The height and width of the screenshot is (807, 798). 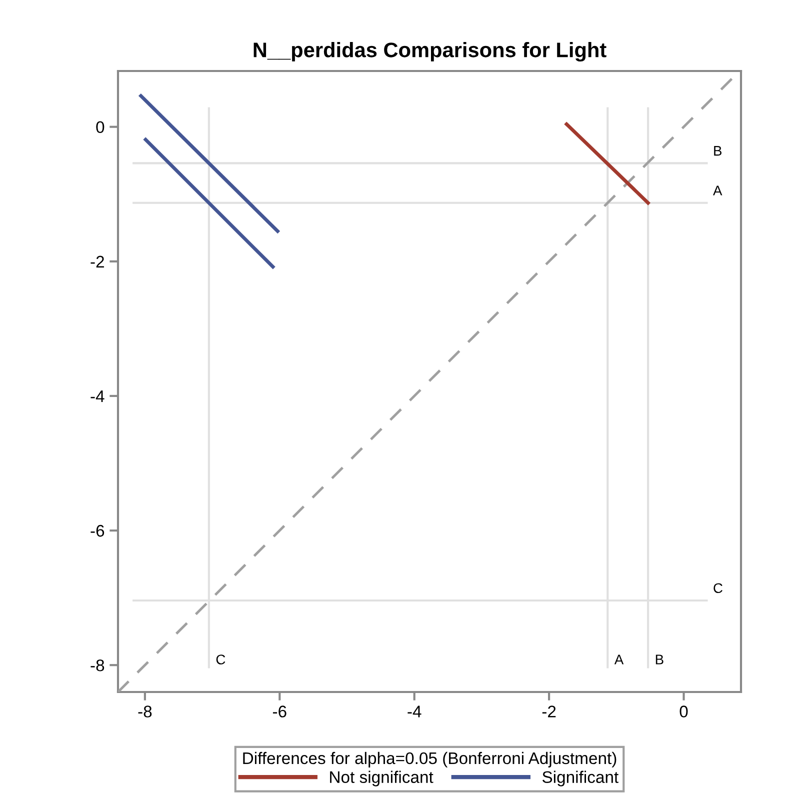 I want to click on x-tick-label: -2, so click(x=549, y=712).